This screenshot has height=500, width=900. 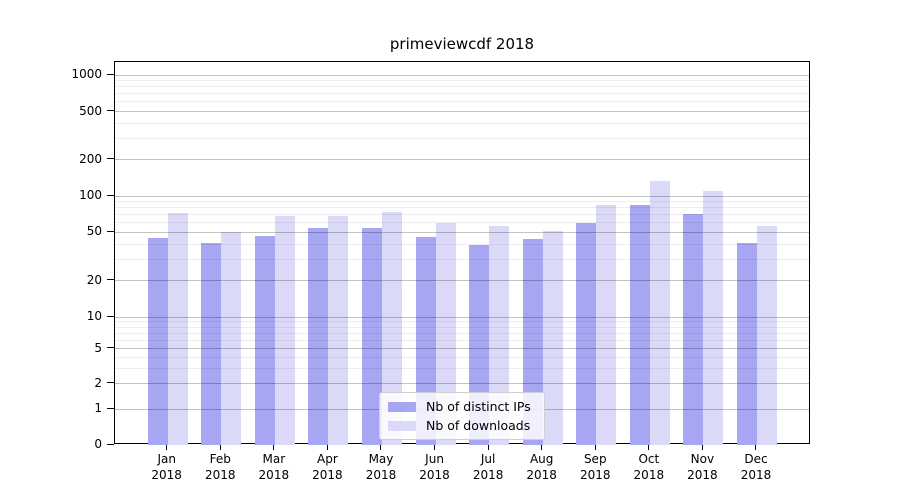 What do you see at coordinates (90, 195) in the screenshot?
I see `y-tick-label-100: 100` at bounding box center [90, 195].